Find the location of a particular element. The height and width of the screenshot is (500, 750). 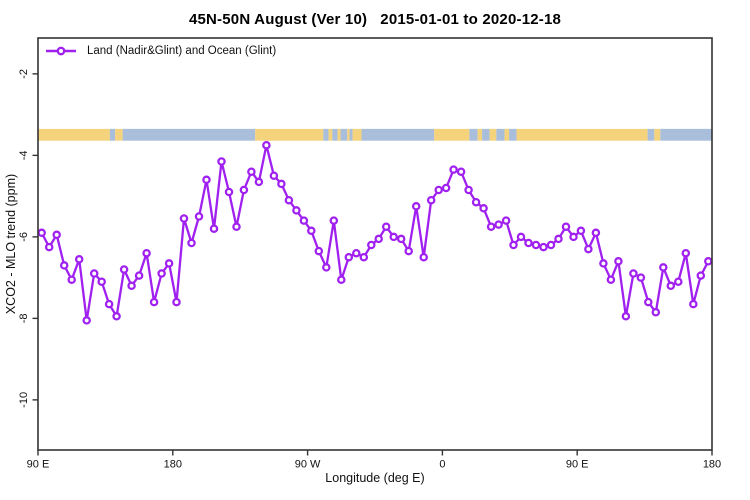

legend-line-marker-icon is located at coordinates (61, 51).